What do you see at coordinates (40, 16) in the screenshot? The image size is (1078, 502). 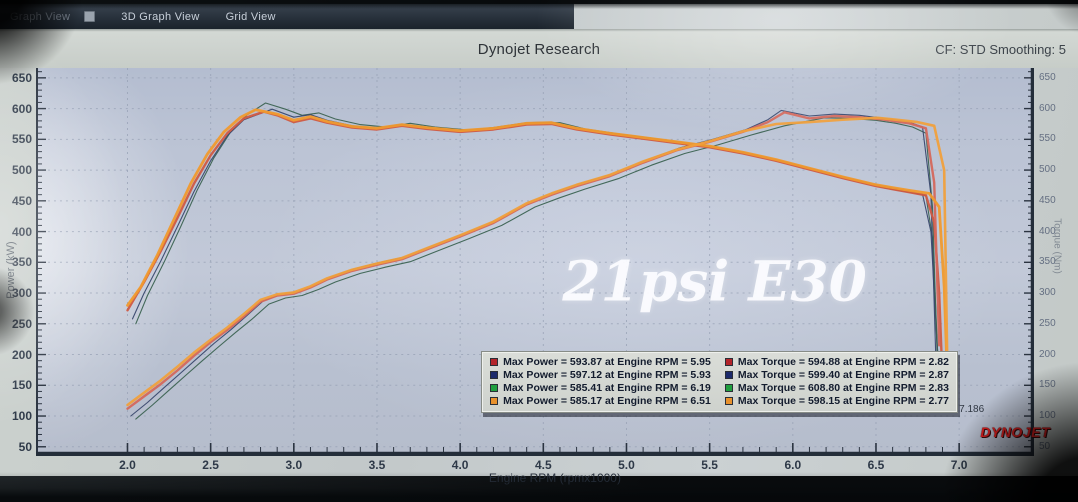 I see `tab-graph-view: Graph View` at bounding box center [40, 16].